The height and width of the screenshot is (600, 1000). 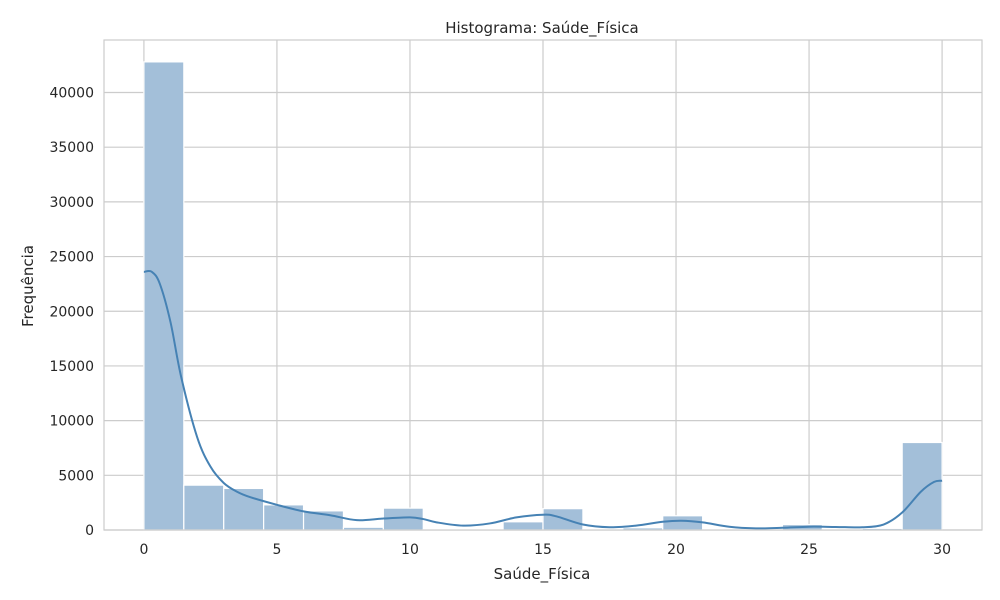 What do you see at coordinates (542, 28) in the screenshot?
I see `chart-title: Histograma: Saúde_Física` at bounding box center [542, 28].